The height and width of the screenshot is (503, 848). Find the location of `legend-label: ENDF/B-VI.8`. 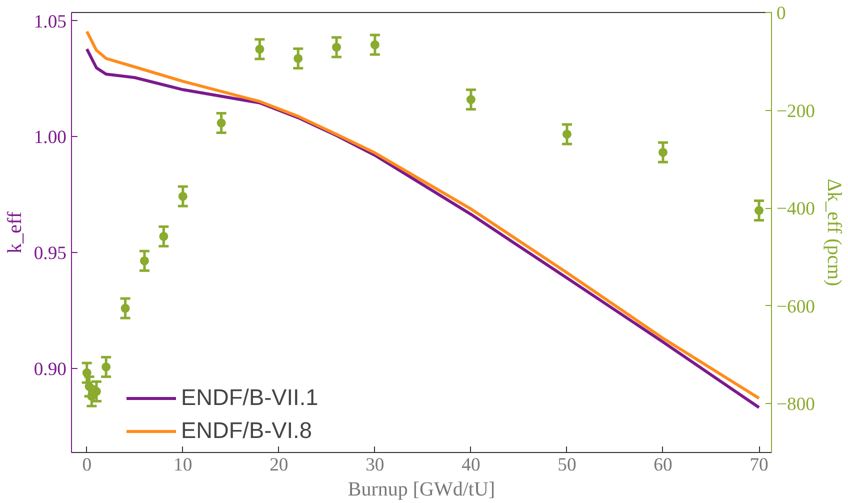

legend-label: ENDF/B-VI.8 is located at coordinates (246, 430).